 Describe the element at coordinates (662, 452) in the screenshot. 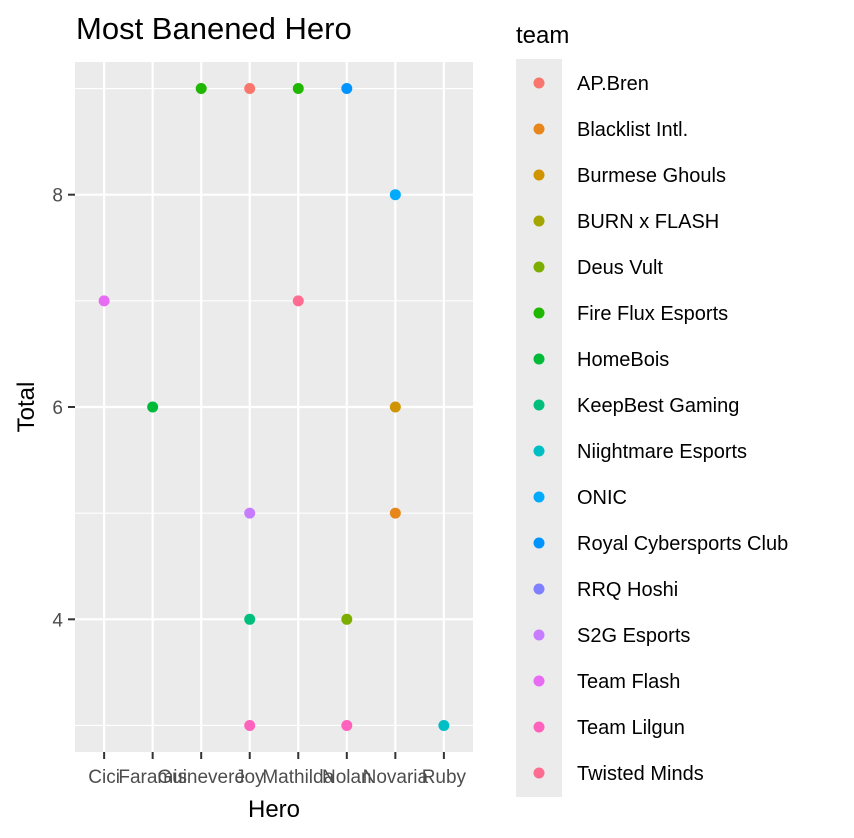

I see `legend-label: Niightmare Esports` at that location.